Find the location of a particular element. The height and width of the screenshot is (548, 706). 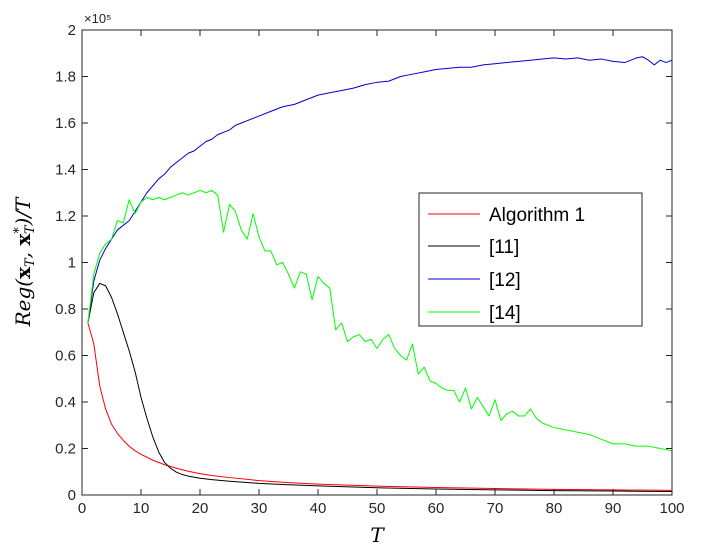

legend-label: [11] is located at coordinates (504, 247).